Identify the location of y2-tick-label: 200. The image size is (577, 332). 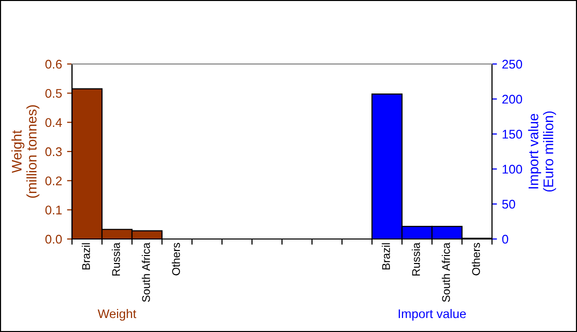
(512, 99).